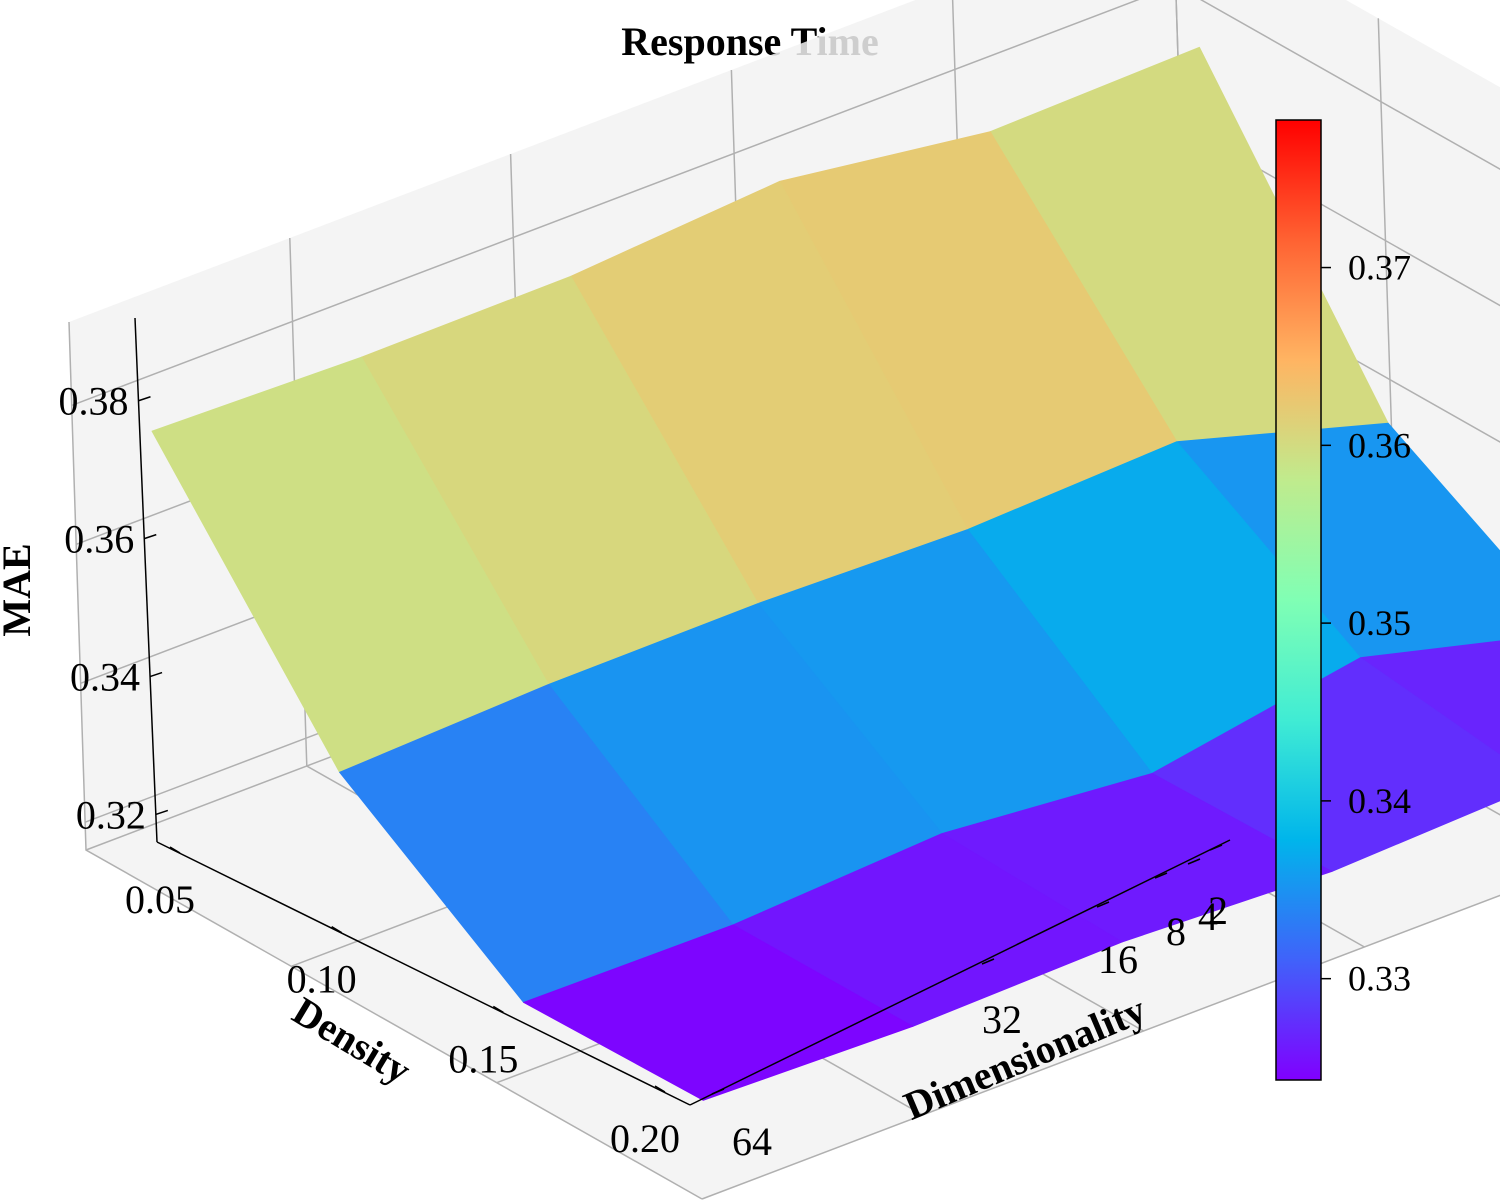 This screenshot has height=1200, width=1500. I want to click on dimensionality-tick-label: 64, so click(752, 1141).